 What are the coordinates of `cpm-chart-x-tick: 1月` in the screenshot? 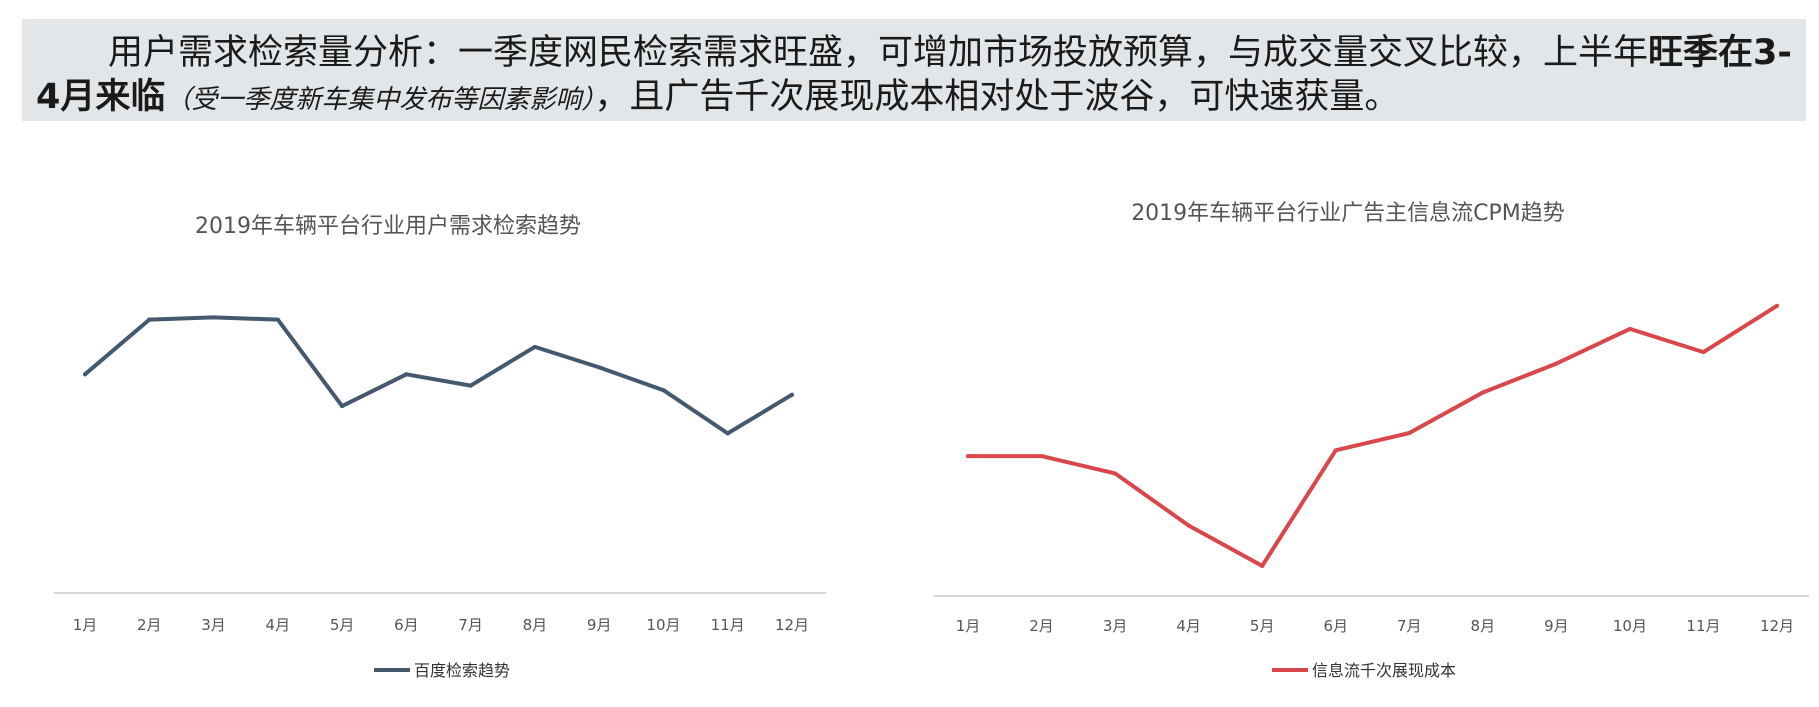 It's located at (968, 626).